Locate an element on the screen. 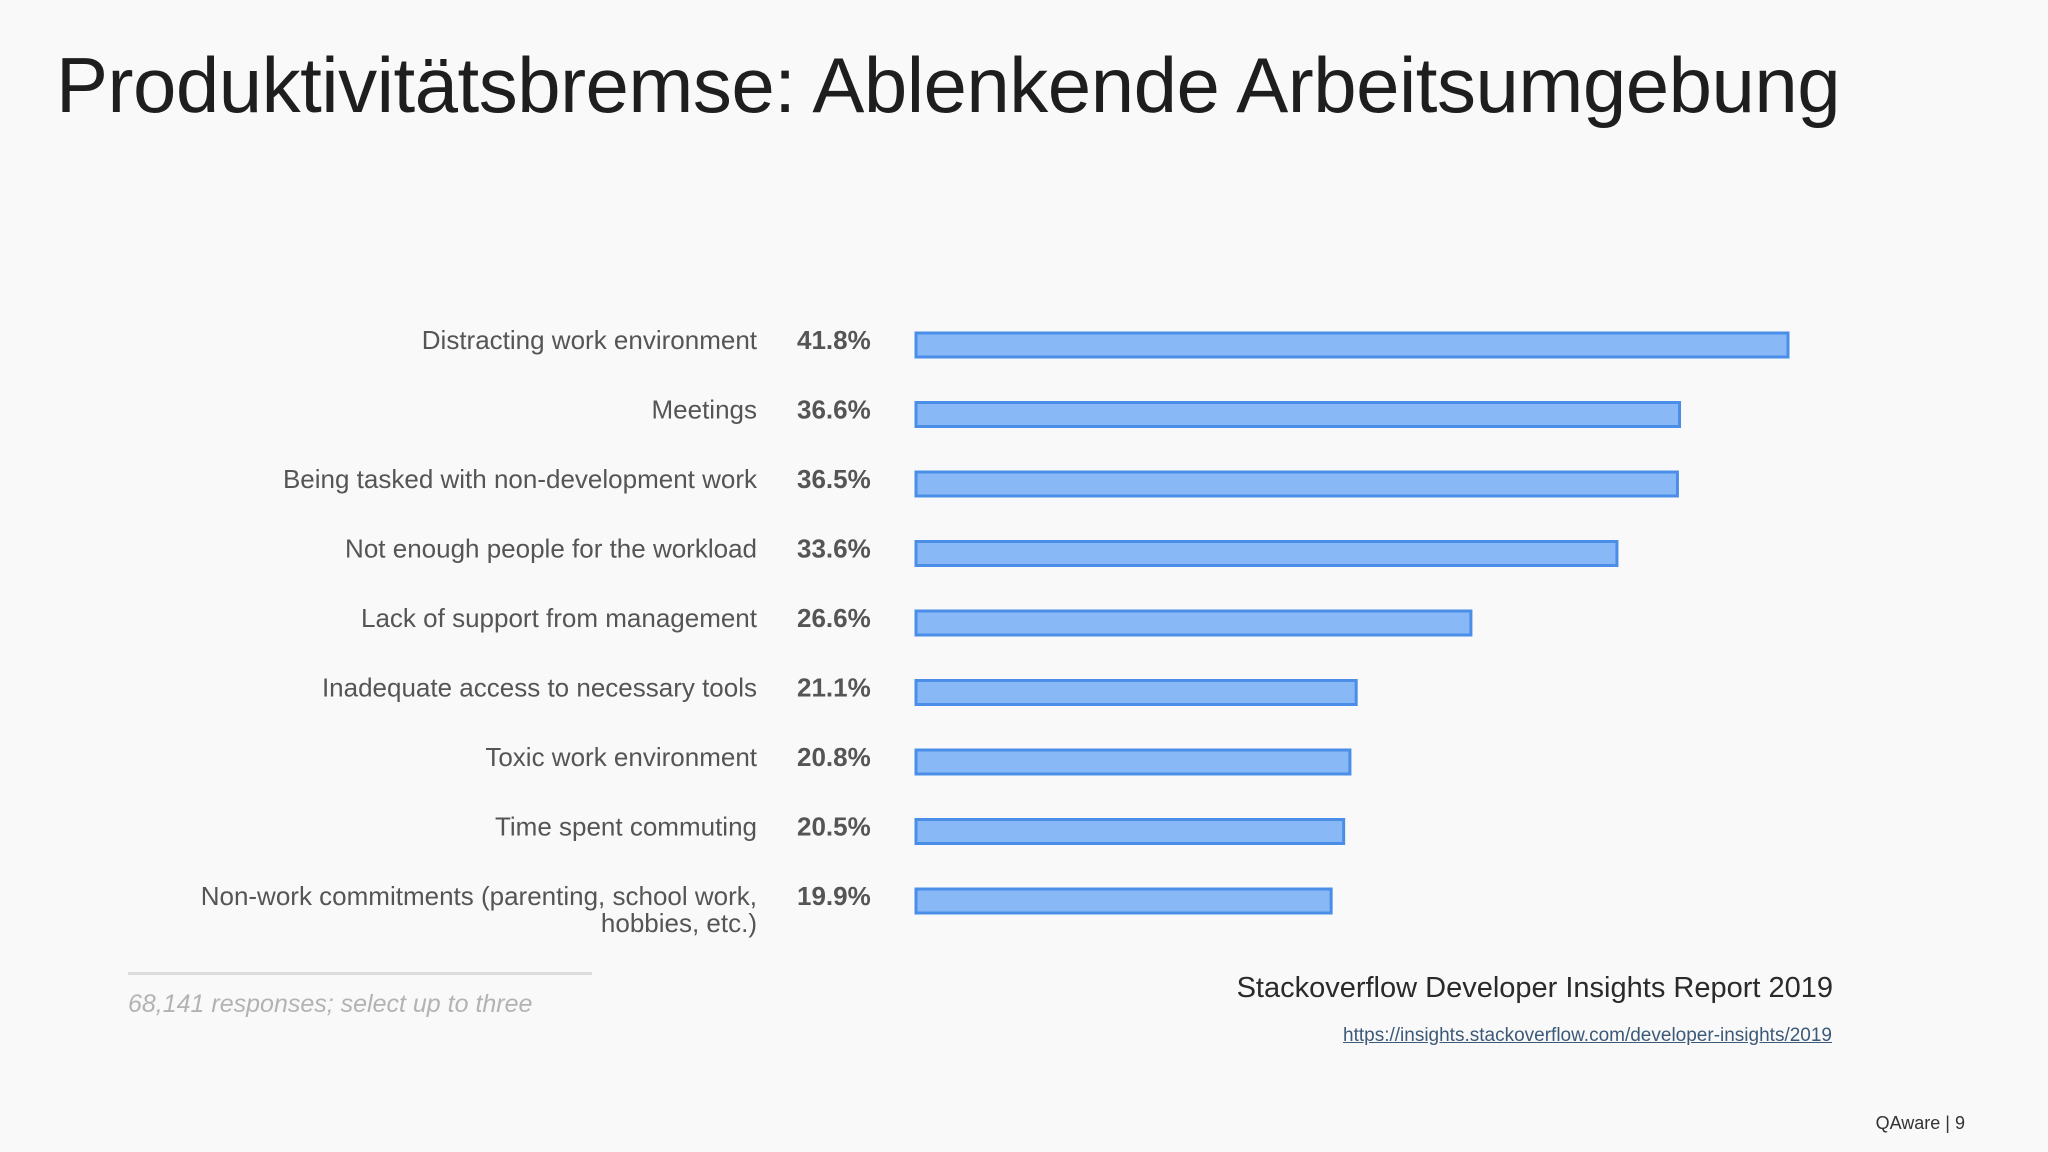 The height and width of the screenshot is (1152, 2048). category-label-line: Being tasked with non-development work is located at coordinates (520, 479).